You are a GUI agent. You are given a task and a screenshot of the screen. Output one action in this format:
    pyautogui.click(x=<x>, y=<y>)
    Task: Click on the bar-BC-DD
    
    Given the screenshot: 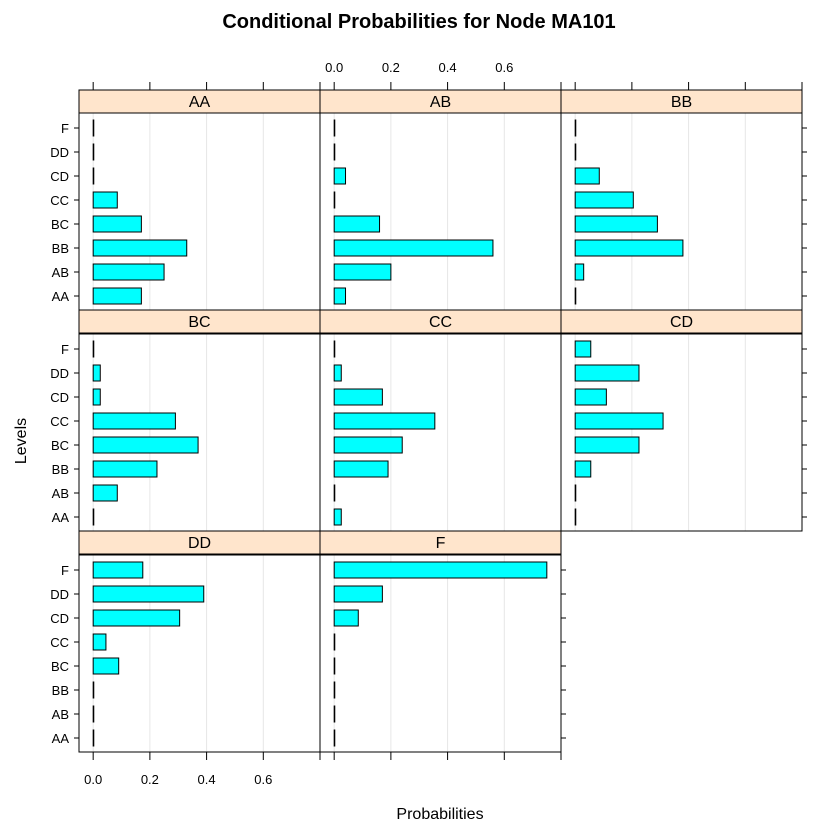 What is the action you would take?
    pyautogui.click(x=96, y=373)
    